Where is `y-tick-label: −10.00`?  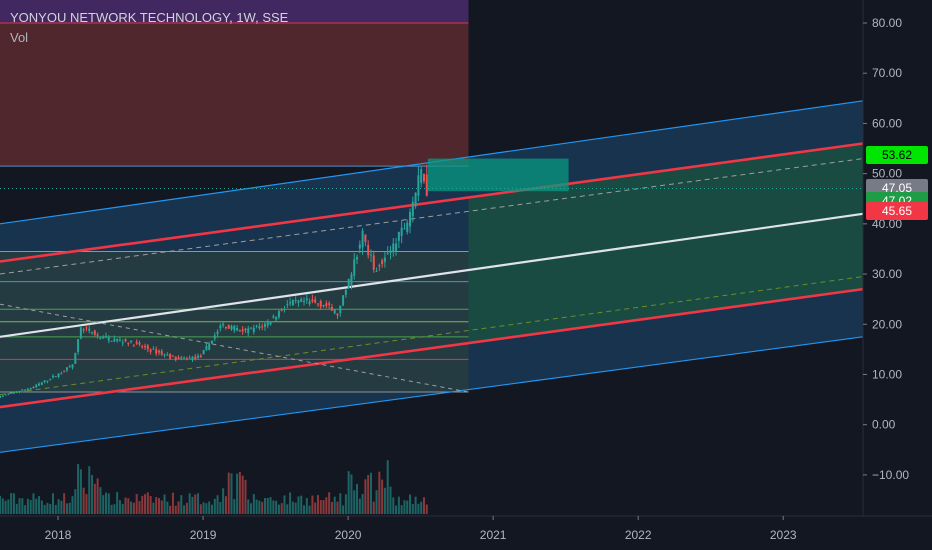 y-tick-label: −10.00 is located at coordinates (890, 475).